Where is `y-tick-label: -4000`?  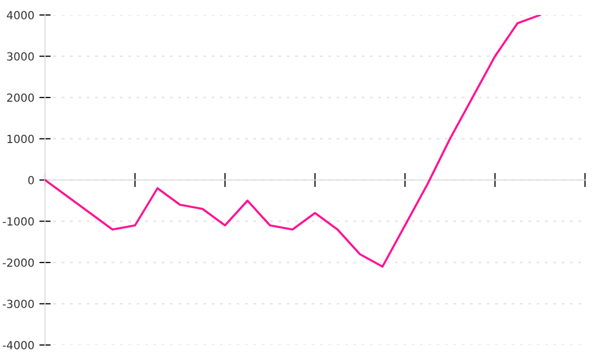
y-tick-label: -4000 is located at coordinates (18, 345).